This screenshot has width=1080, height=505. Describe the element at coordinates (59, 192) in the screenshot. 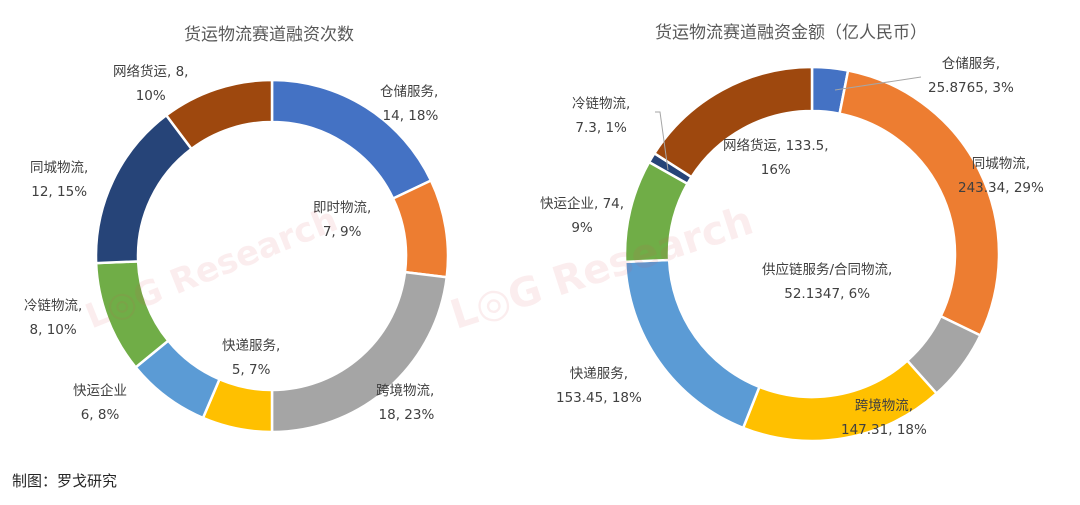

I see `label-line: 12, 15%` at that location.